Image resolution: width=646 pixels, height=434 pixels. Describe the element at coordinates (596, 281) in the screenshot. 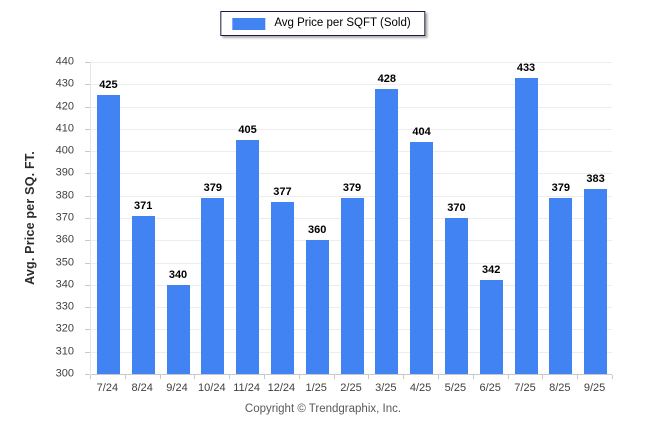

I see `bar-9/25` at that location.